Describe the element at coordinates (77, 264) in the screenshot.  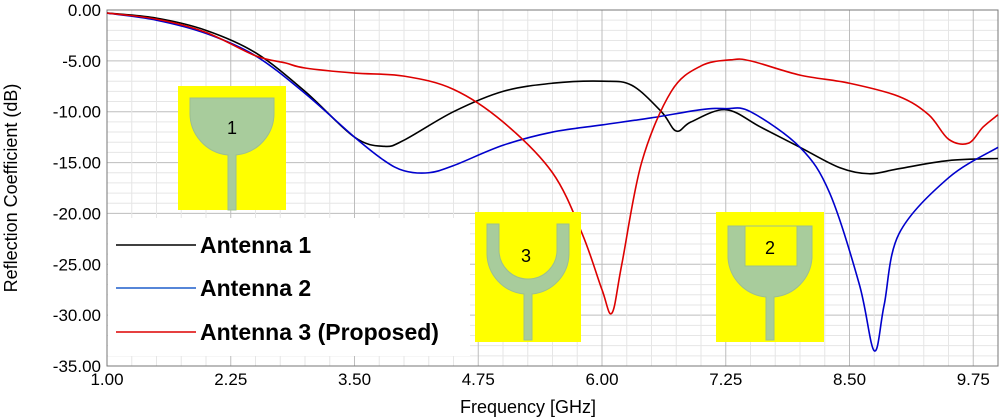
I see `y-tick-label: -25.00` at that location.